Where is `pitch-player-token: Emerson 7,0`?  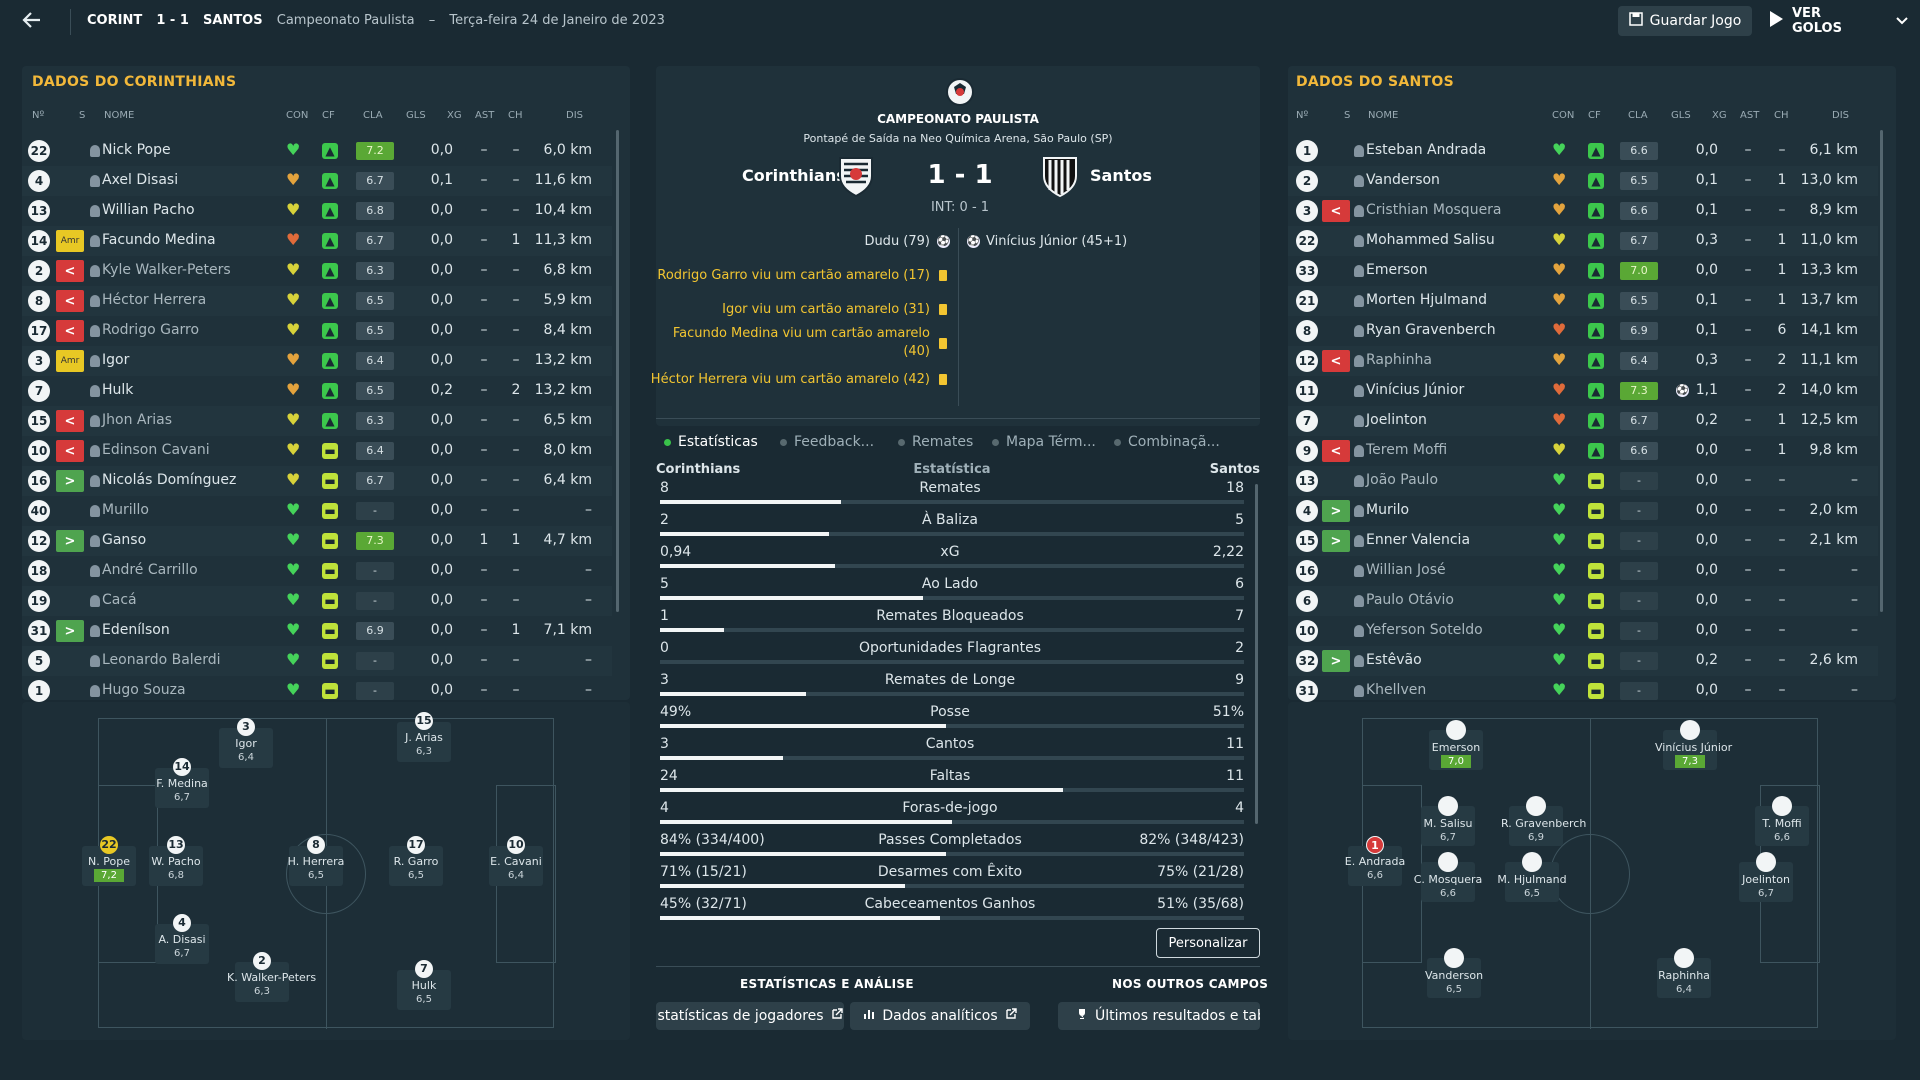 pitch-player-token: Emerson 7,0 is located at coordinates (1456, 745).